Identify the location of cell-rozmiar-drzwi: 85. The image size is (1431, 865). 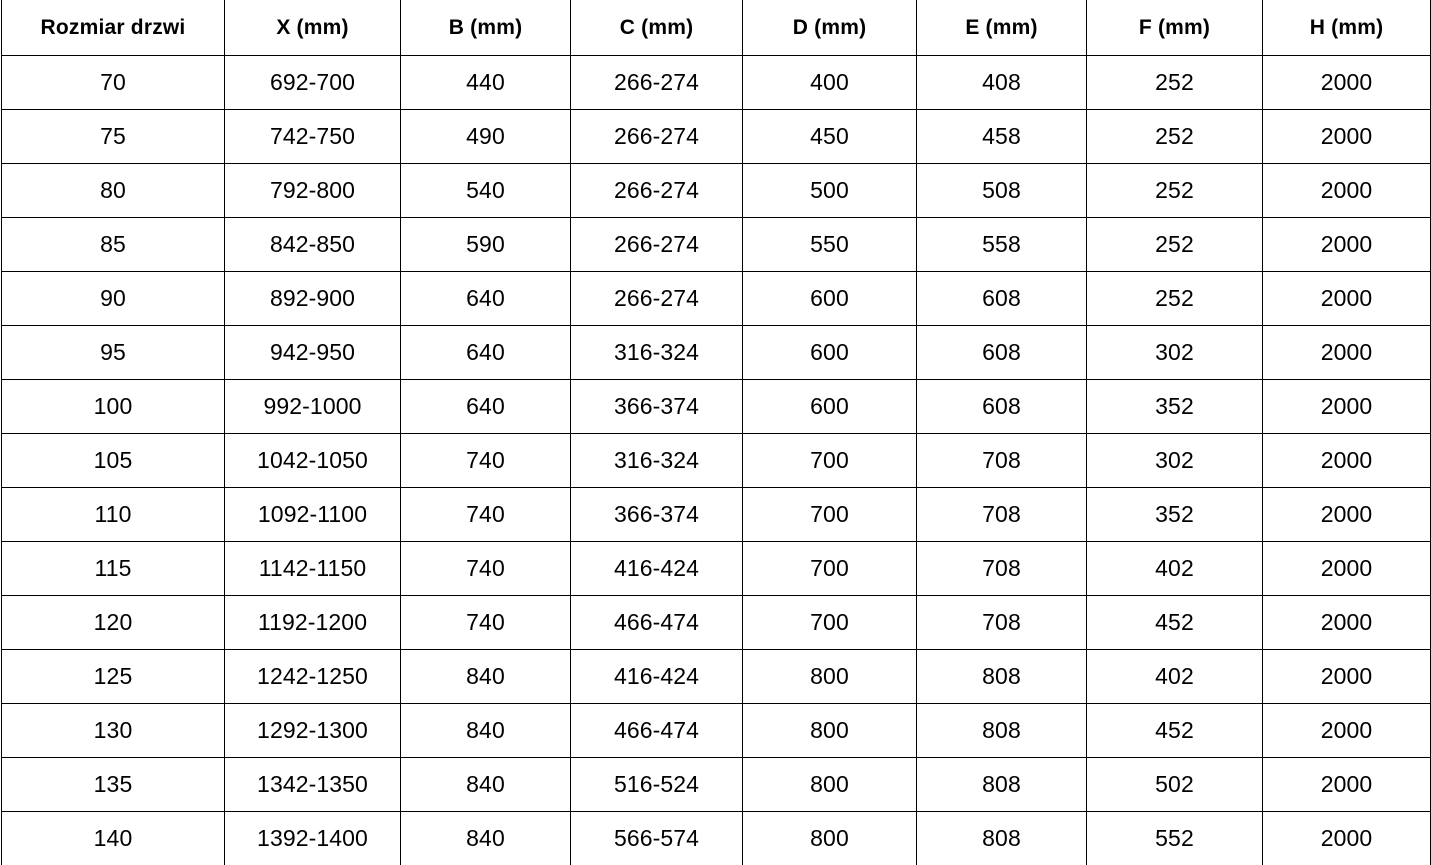
(113, 244).